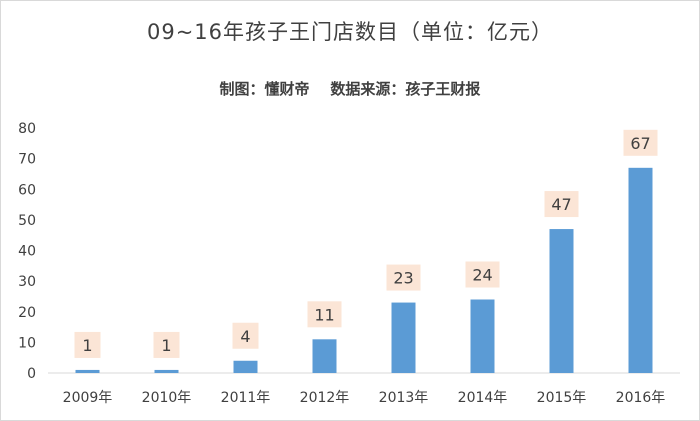 This screenshot has height=421, width=700. Describe the element at coordinates (27, 160) in the screenshot. I see `y-tick-label: 70` at that location.